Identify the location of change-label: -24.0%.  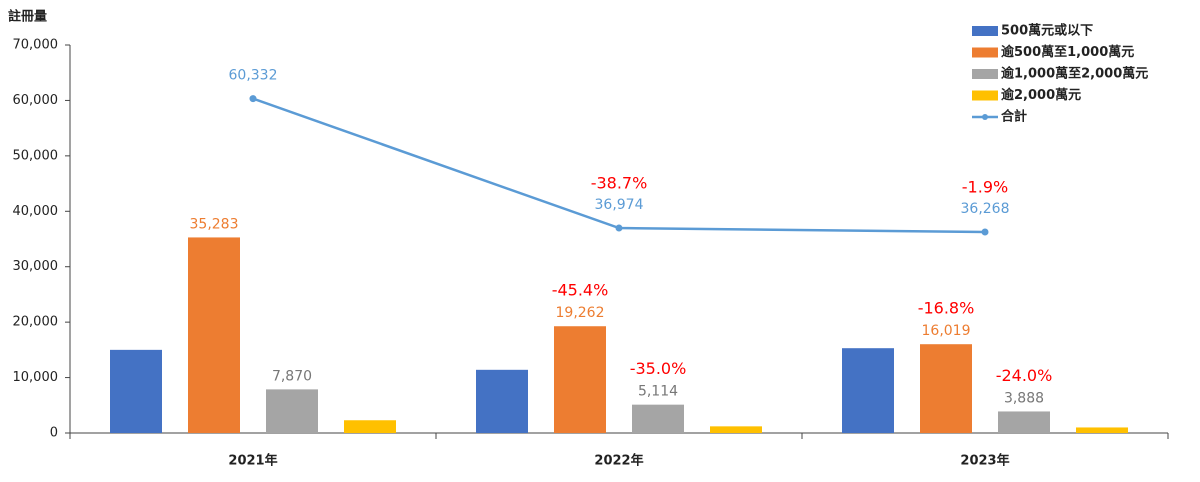
(1024, 375).